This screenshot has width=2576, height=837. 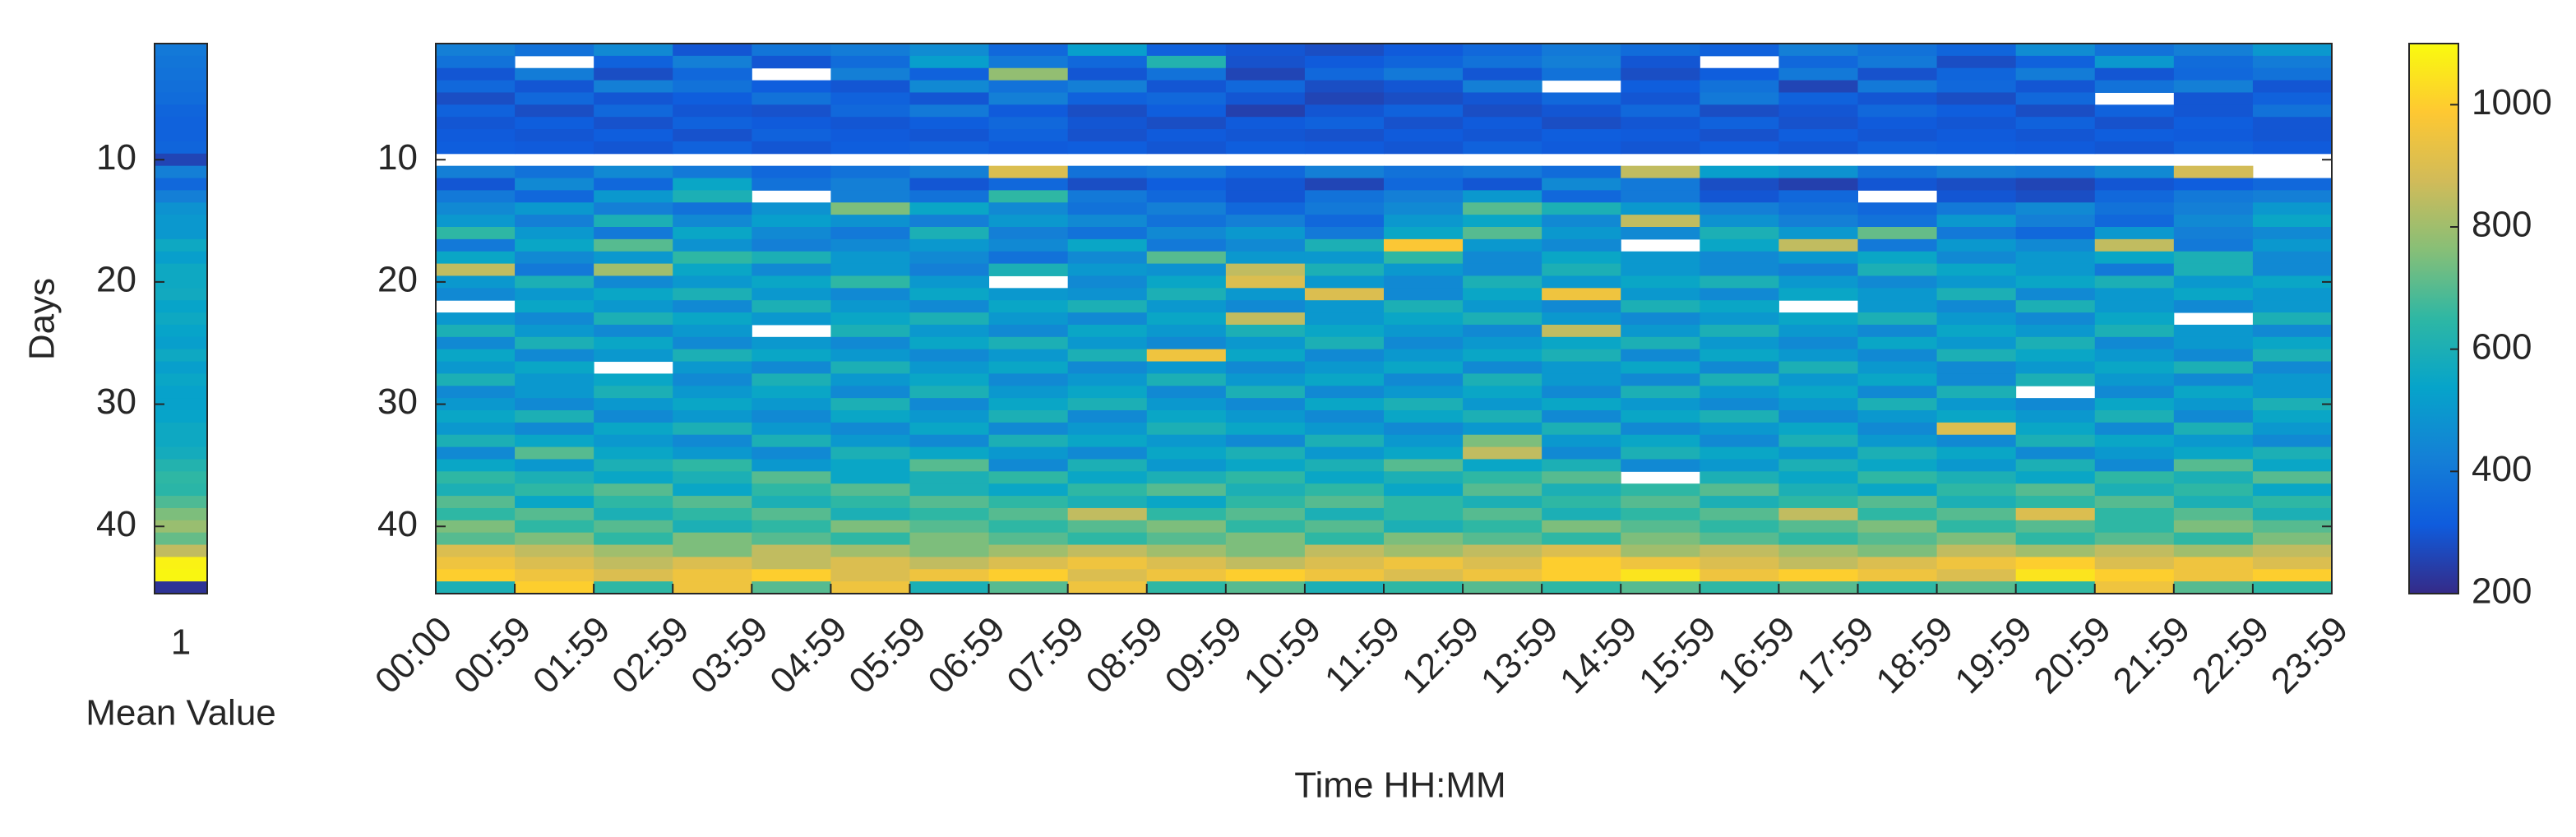 What do you see at coordinates (492, 655) in the screenshot?
I see `x-tick-label: 00:59` at bounding box center [492, 655].